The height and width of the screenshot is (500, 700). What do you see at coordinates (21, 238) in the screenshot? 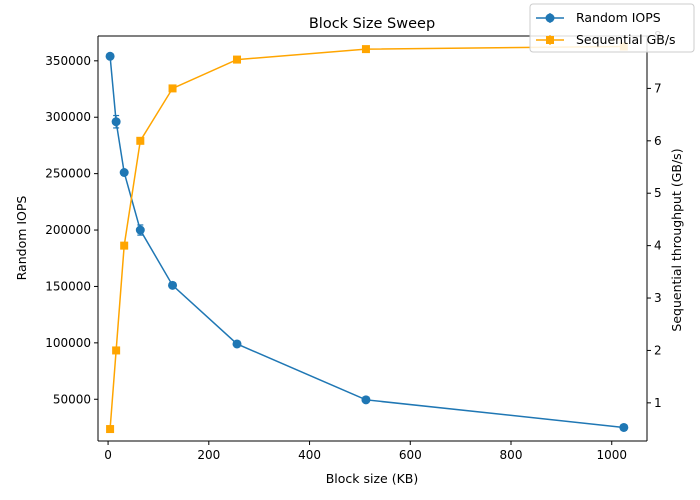
I see `y-left-axis-title: Random IOPS` at bounding box center [21, 238].